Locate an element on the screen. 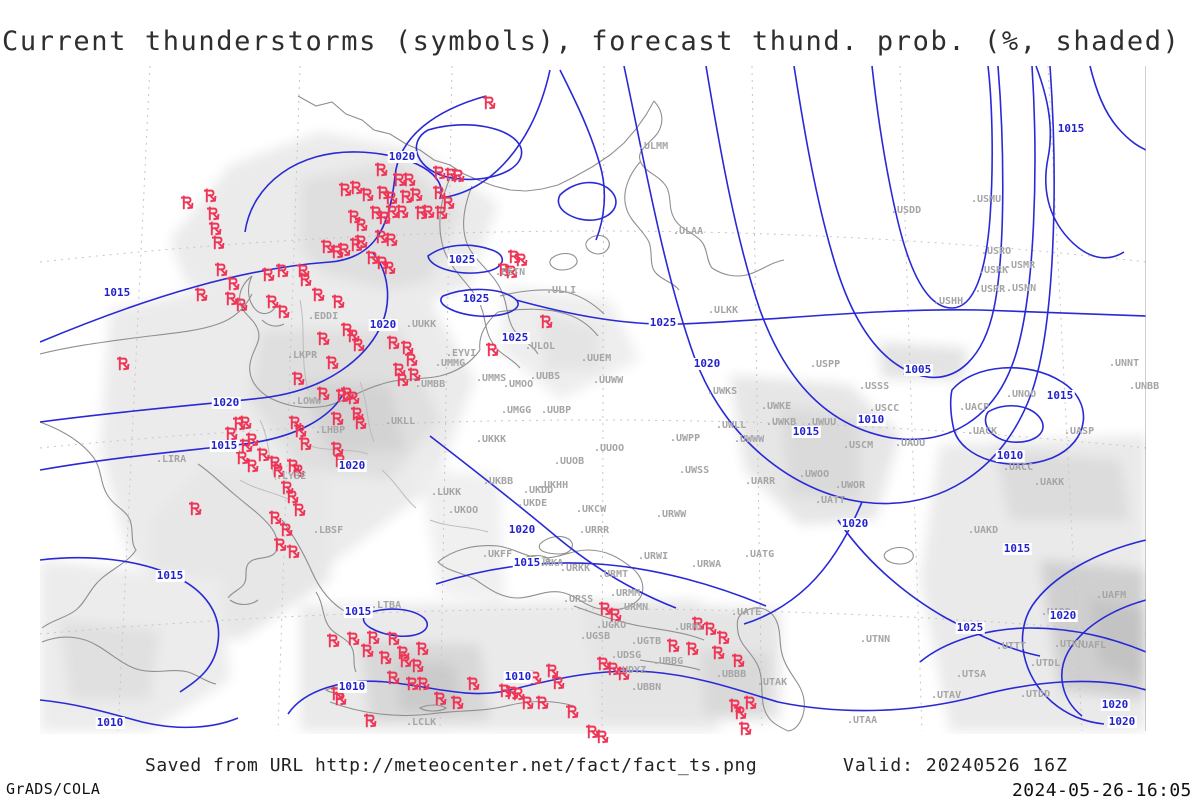  station-code-label: .UNOO is located at coordinates (1021, 394).